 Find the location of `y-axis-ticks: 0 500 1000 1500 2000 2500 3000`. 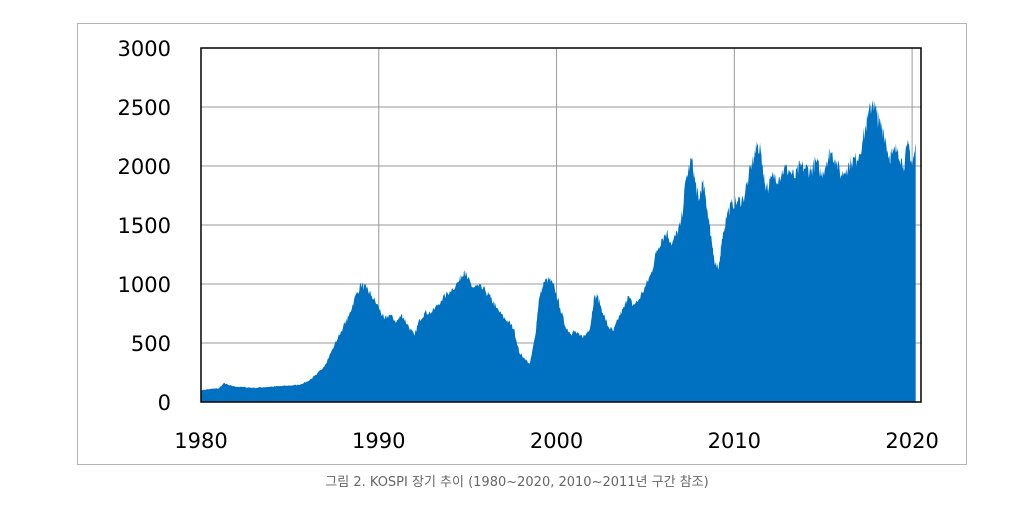

y-axis-ticks: 0 500 1000 1500 2000 2500 3000 is located at coordinates (144, 226).